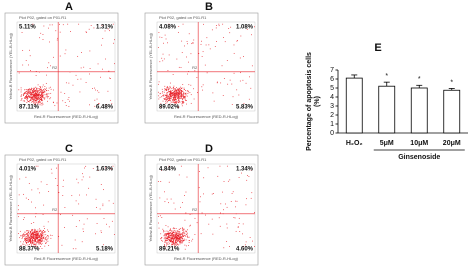  I want to click on plot-area, so click(66, 208).